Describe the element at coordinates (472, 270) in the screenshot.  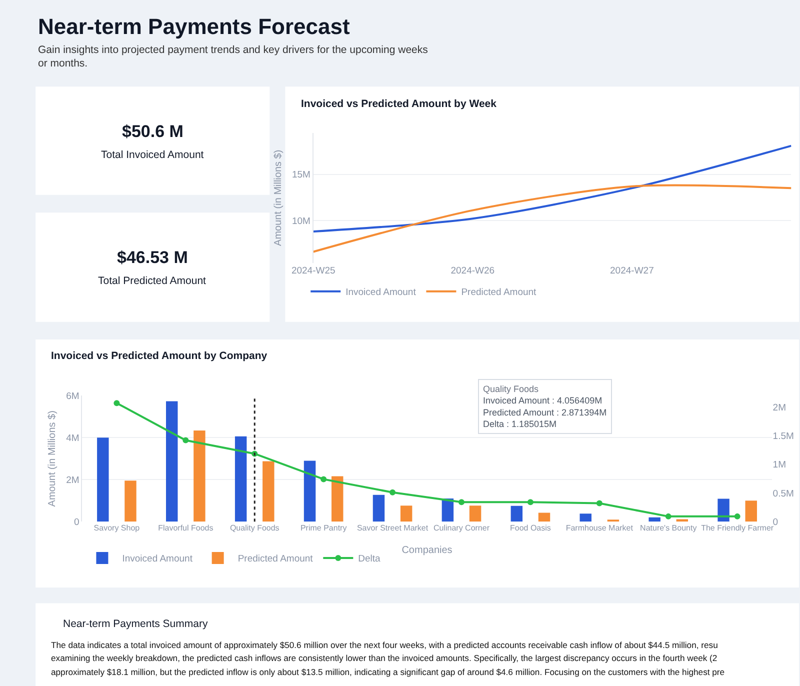
I see `x-tick-label: 2024-W26` at that location.